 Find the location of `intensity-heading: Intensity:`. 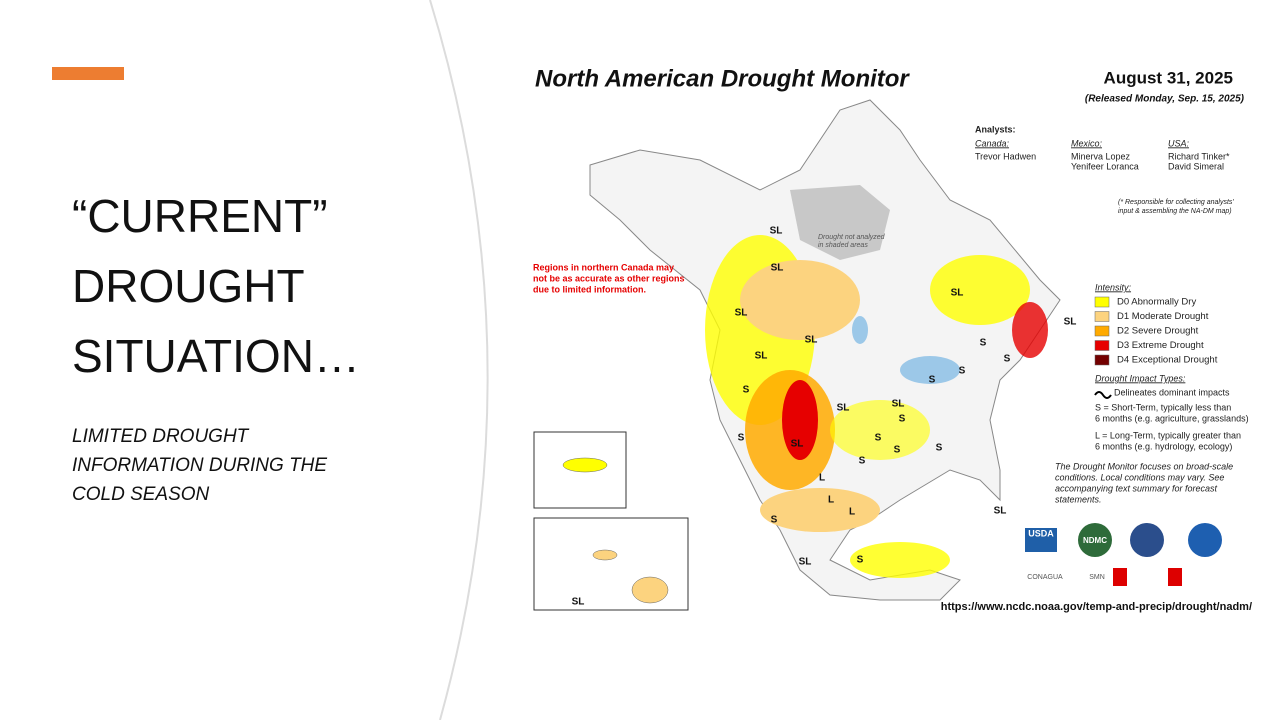

intensity-heading: Intensity: is located at coordinates (1113, 287).